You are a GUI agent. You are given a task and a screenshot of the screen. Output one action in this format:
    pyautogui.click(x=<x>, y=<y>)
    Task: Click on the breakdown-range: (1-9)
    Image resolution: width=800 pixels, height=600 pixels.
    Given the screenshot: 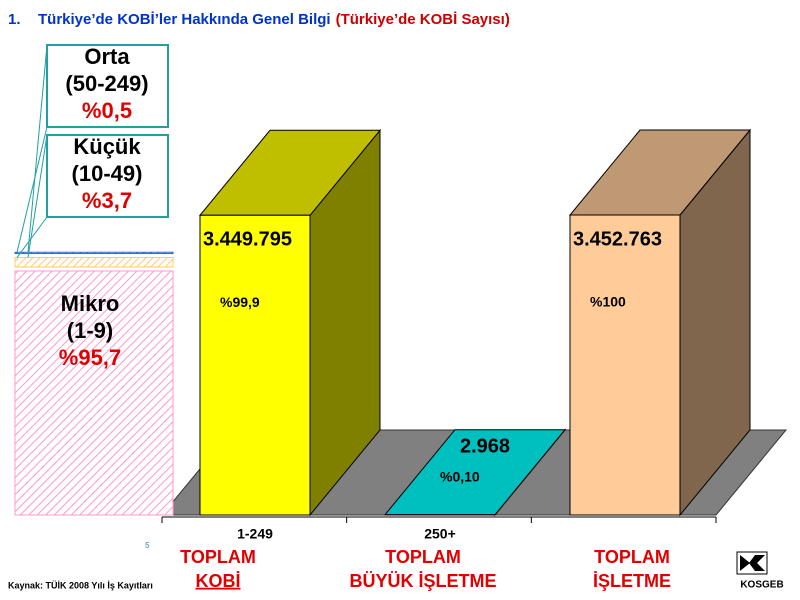 What is the action you would take?
    pyautogui.click(x=90, y=330)
    